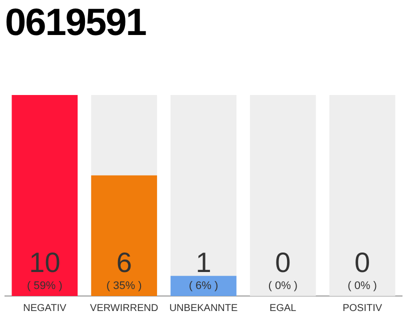 The image size is (410, 320). I want to click on annotation: ( 35% ), so click(124, 286).